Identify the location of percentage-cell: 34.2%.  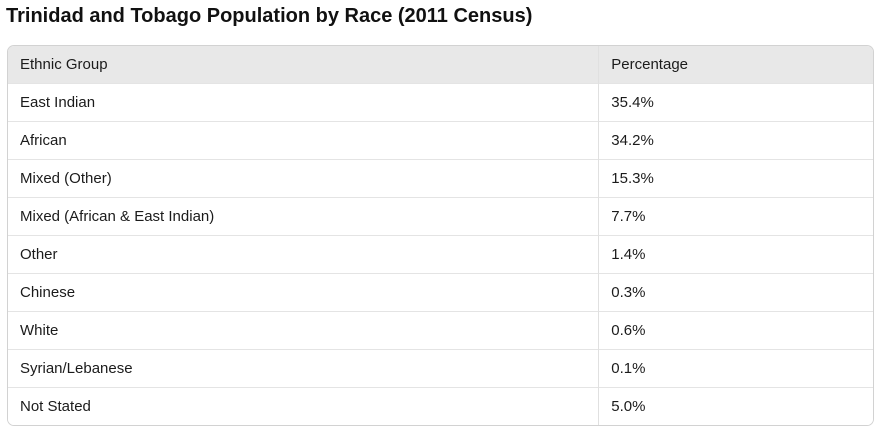
(735, 140).